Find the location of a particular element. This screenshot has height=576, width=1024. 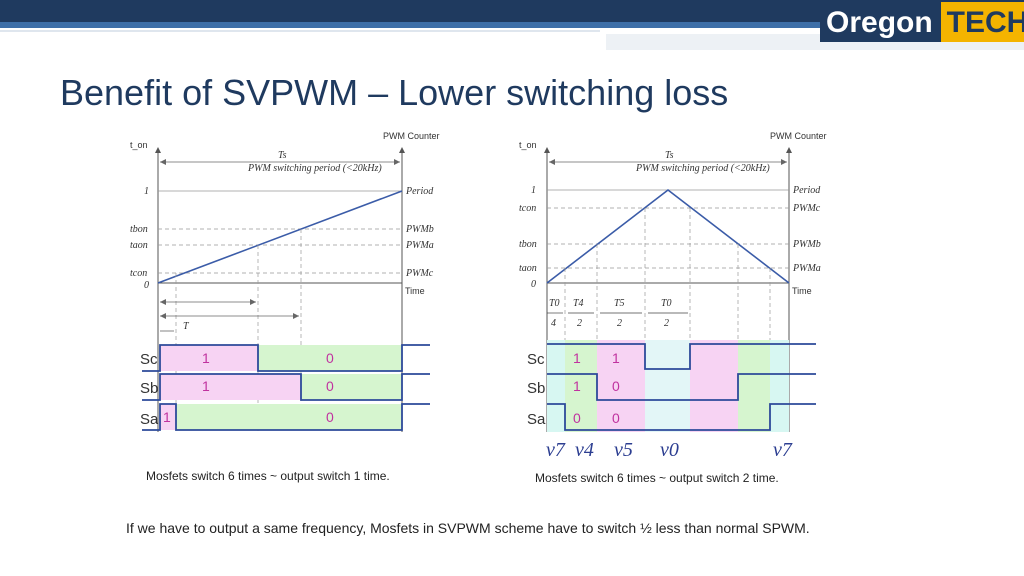

fraction-t4-2: T4 2 is located at coordinates (581, 313).